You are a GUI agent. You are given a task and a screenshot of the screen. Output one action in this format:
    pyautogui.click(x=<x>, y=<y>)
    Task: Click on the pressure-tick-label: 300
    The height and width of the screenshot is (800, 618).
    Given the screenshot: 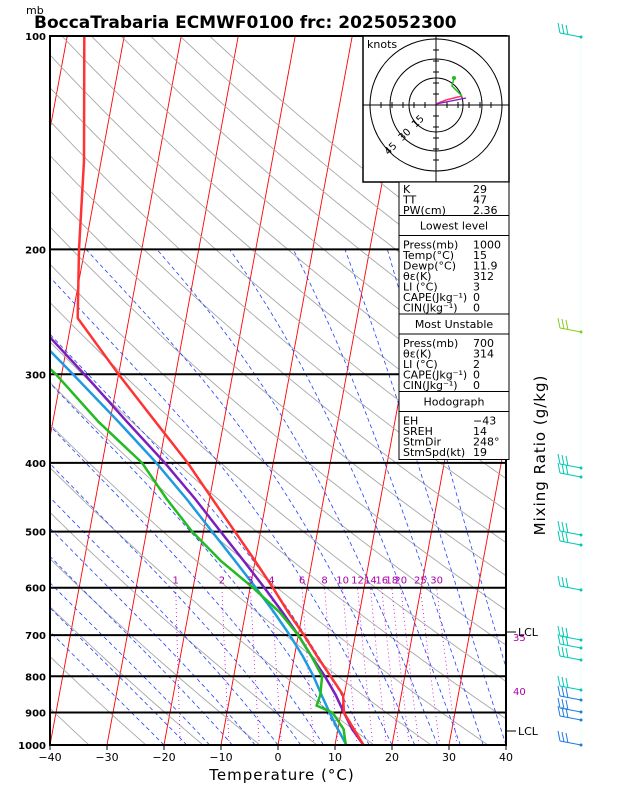 What is the action you would take?
    pyautogui.click(x=35, y=375)
    